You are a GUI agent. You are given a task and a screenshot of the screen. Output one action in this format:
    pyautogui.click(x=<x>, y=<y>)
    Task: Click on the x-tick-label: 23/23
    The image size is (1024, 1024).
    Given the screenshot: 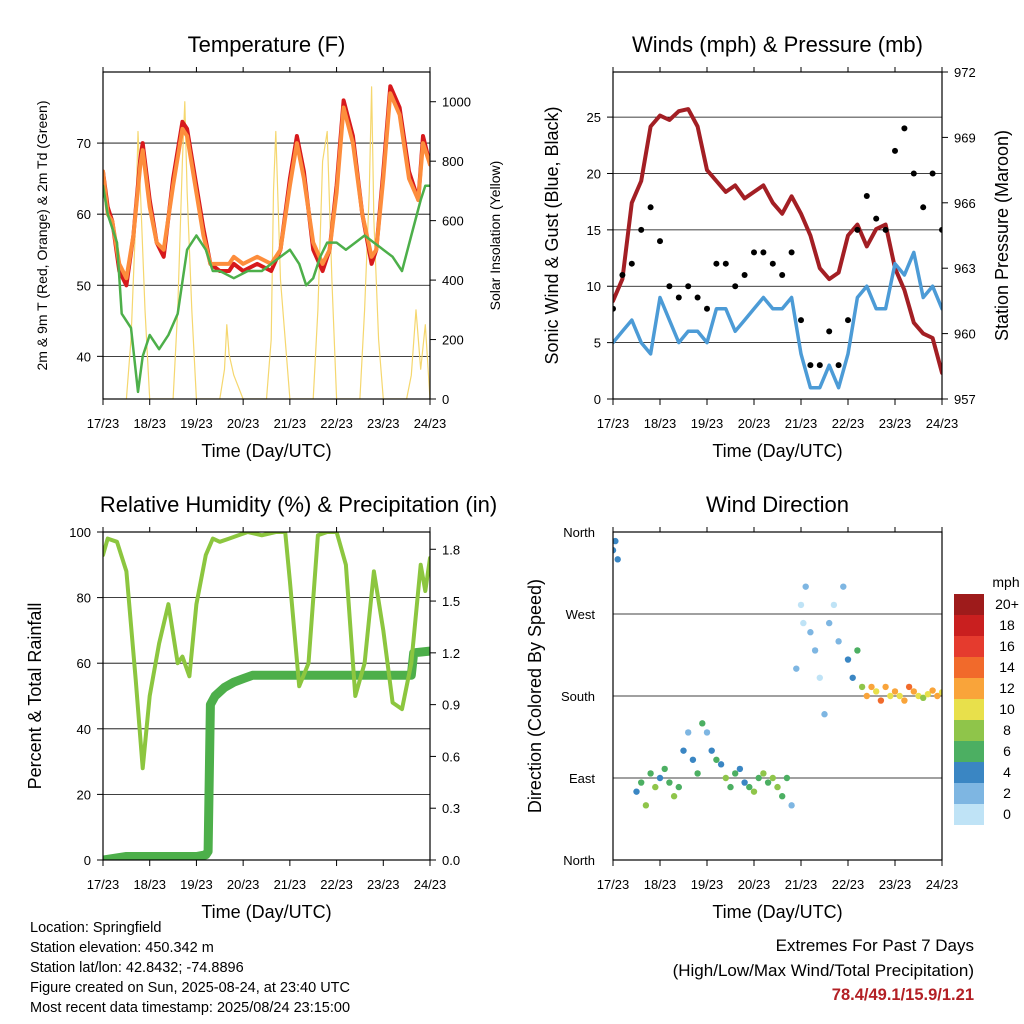 What is the action you would take?
    pyautogui.click(x=383, y=884)
    